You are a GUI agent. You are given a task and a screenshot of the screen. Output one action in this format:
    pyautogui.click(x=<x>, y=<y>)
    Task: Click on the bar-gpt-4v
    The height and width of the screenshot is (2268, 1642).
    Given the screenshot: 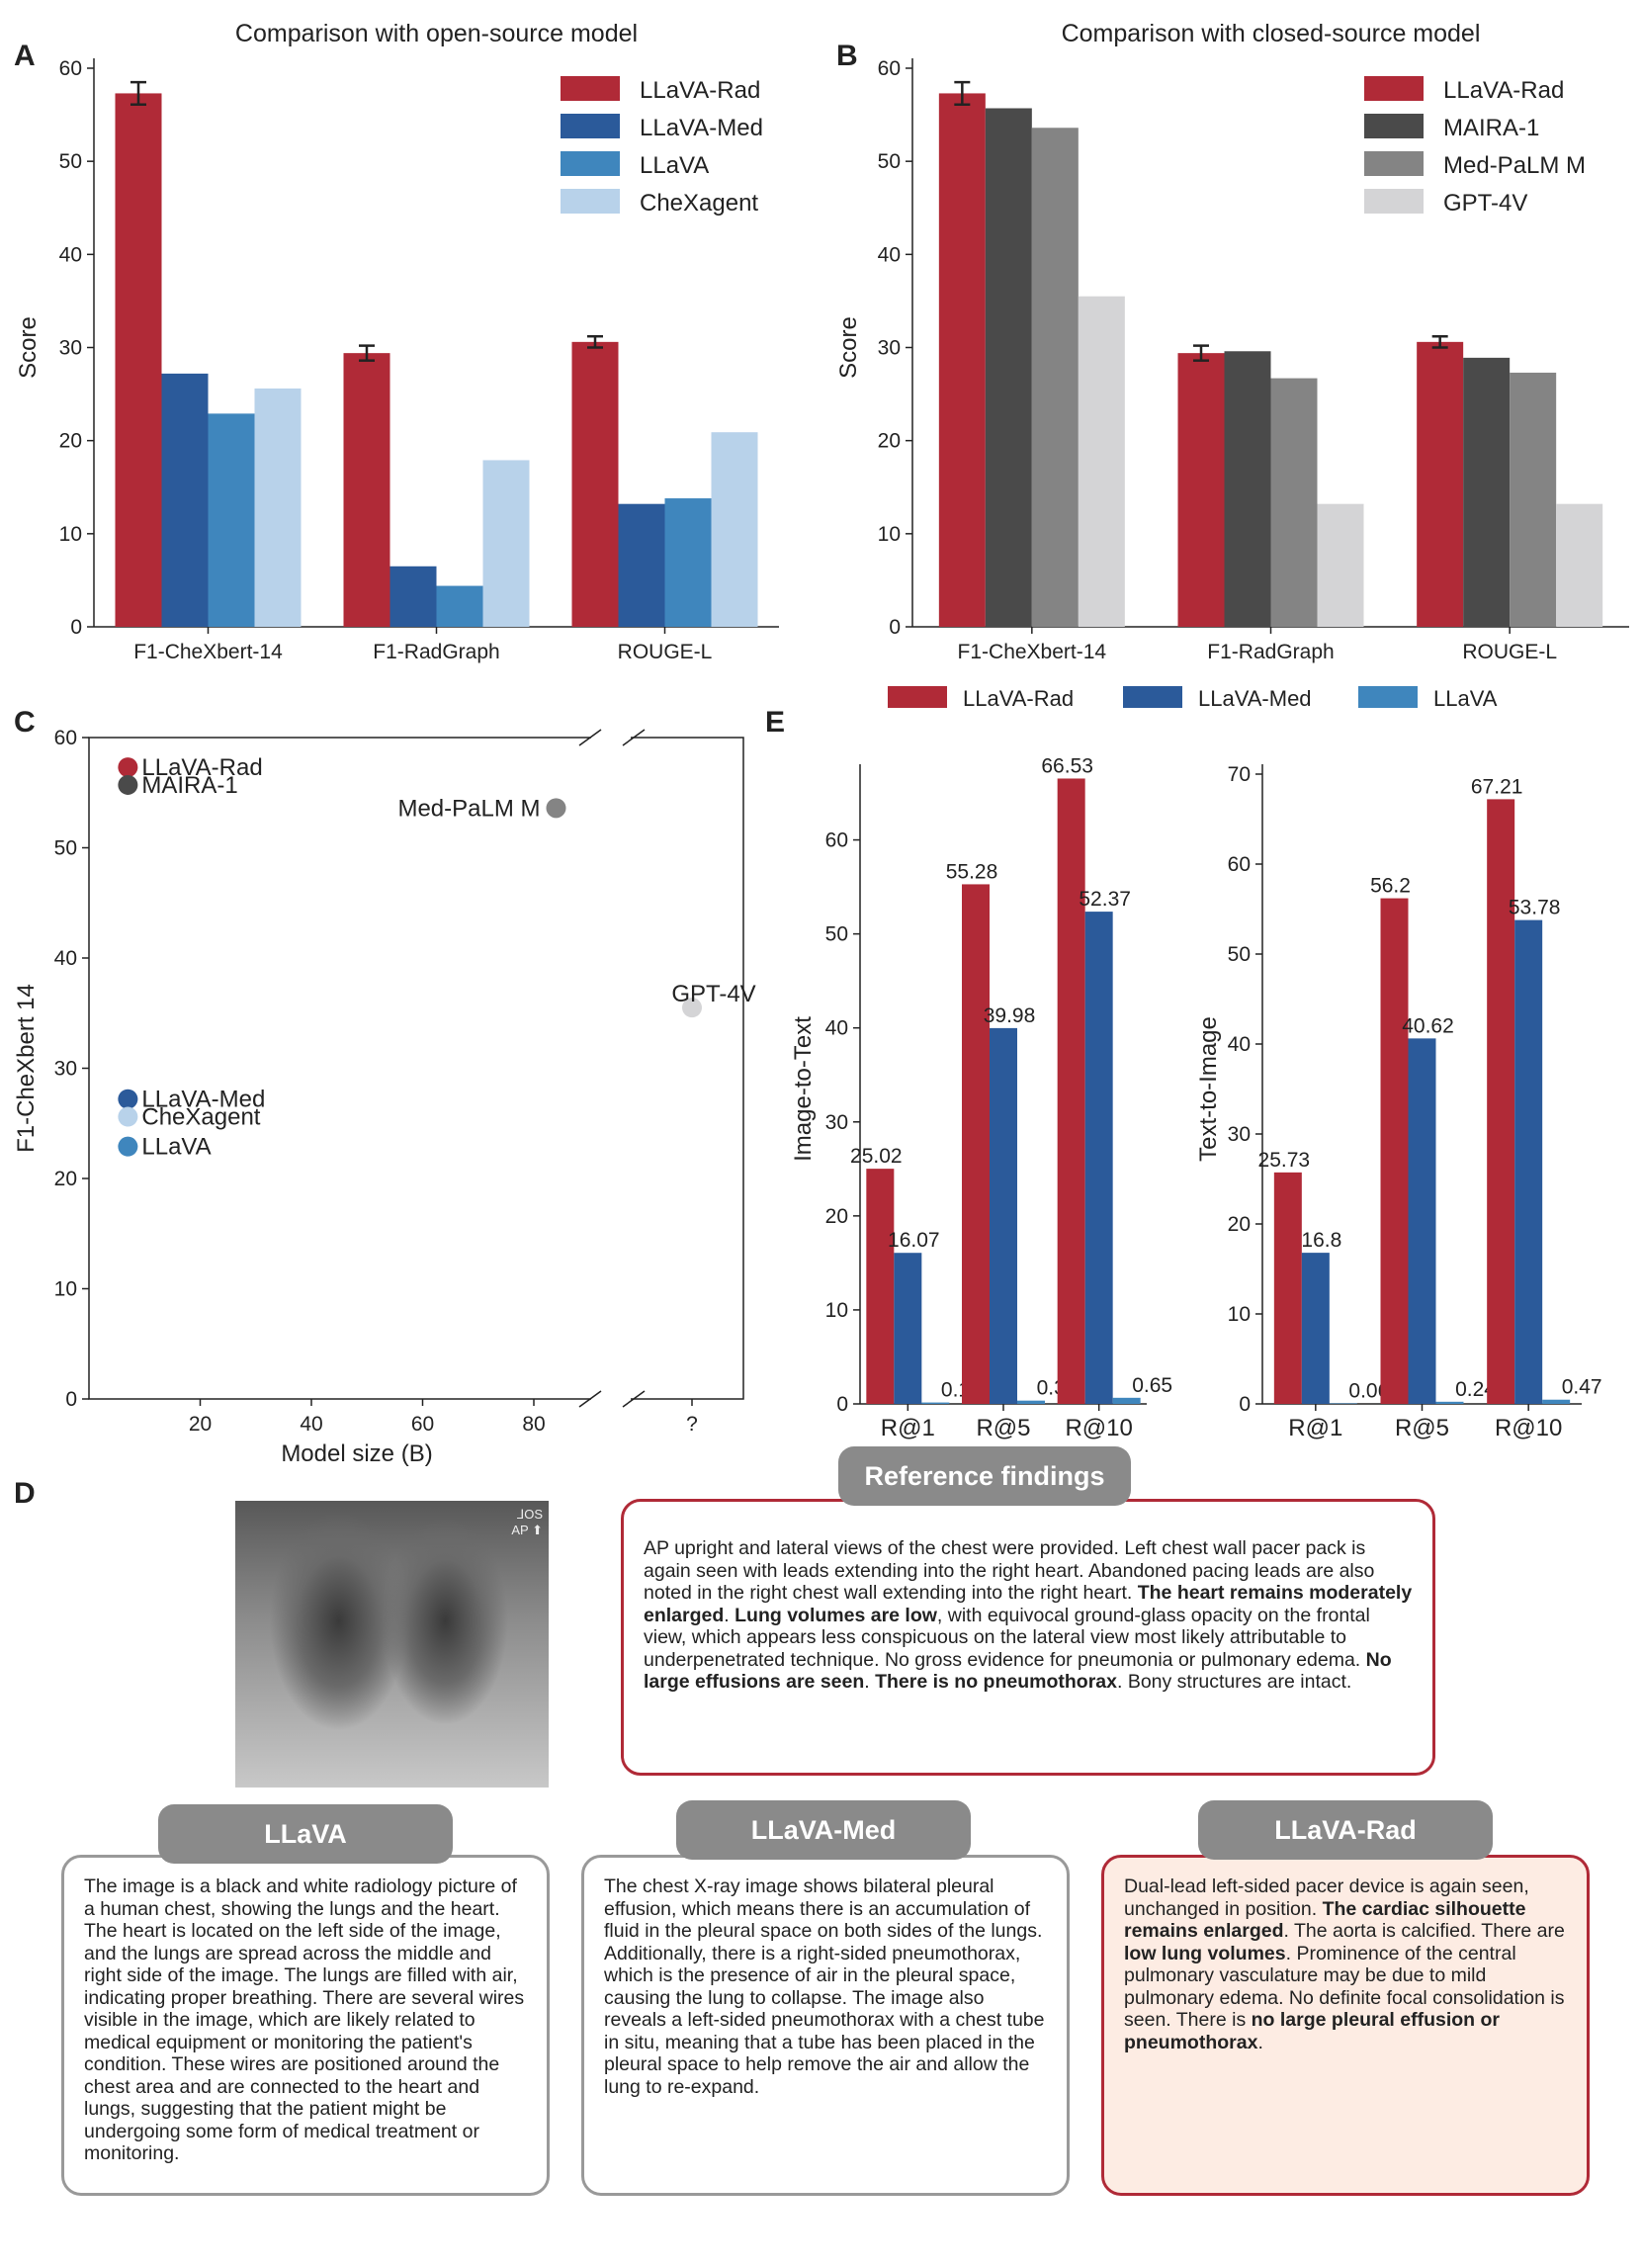 What is the action you would take?
    pyautogui.click(x=1101, y=461)
    